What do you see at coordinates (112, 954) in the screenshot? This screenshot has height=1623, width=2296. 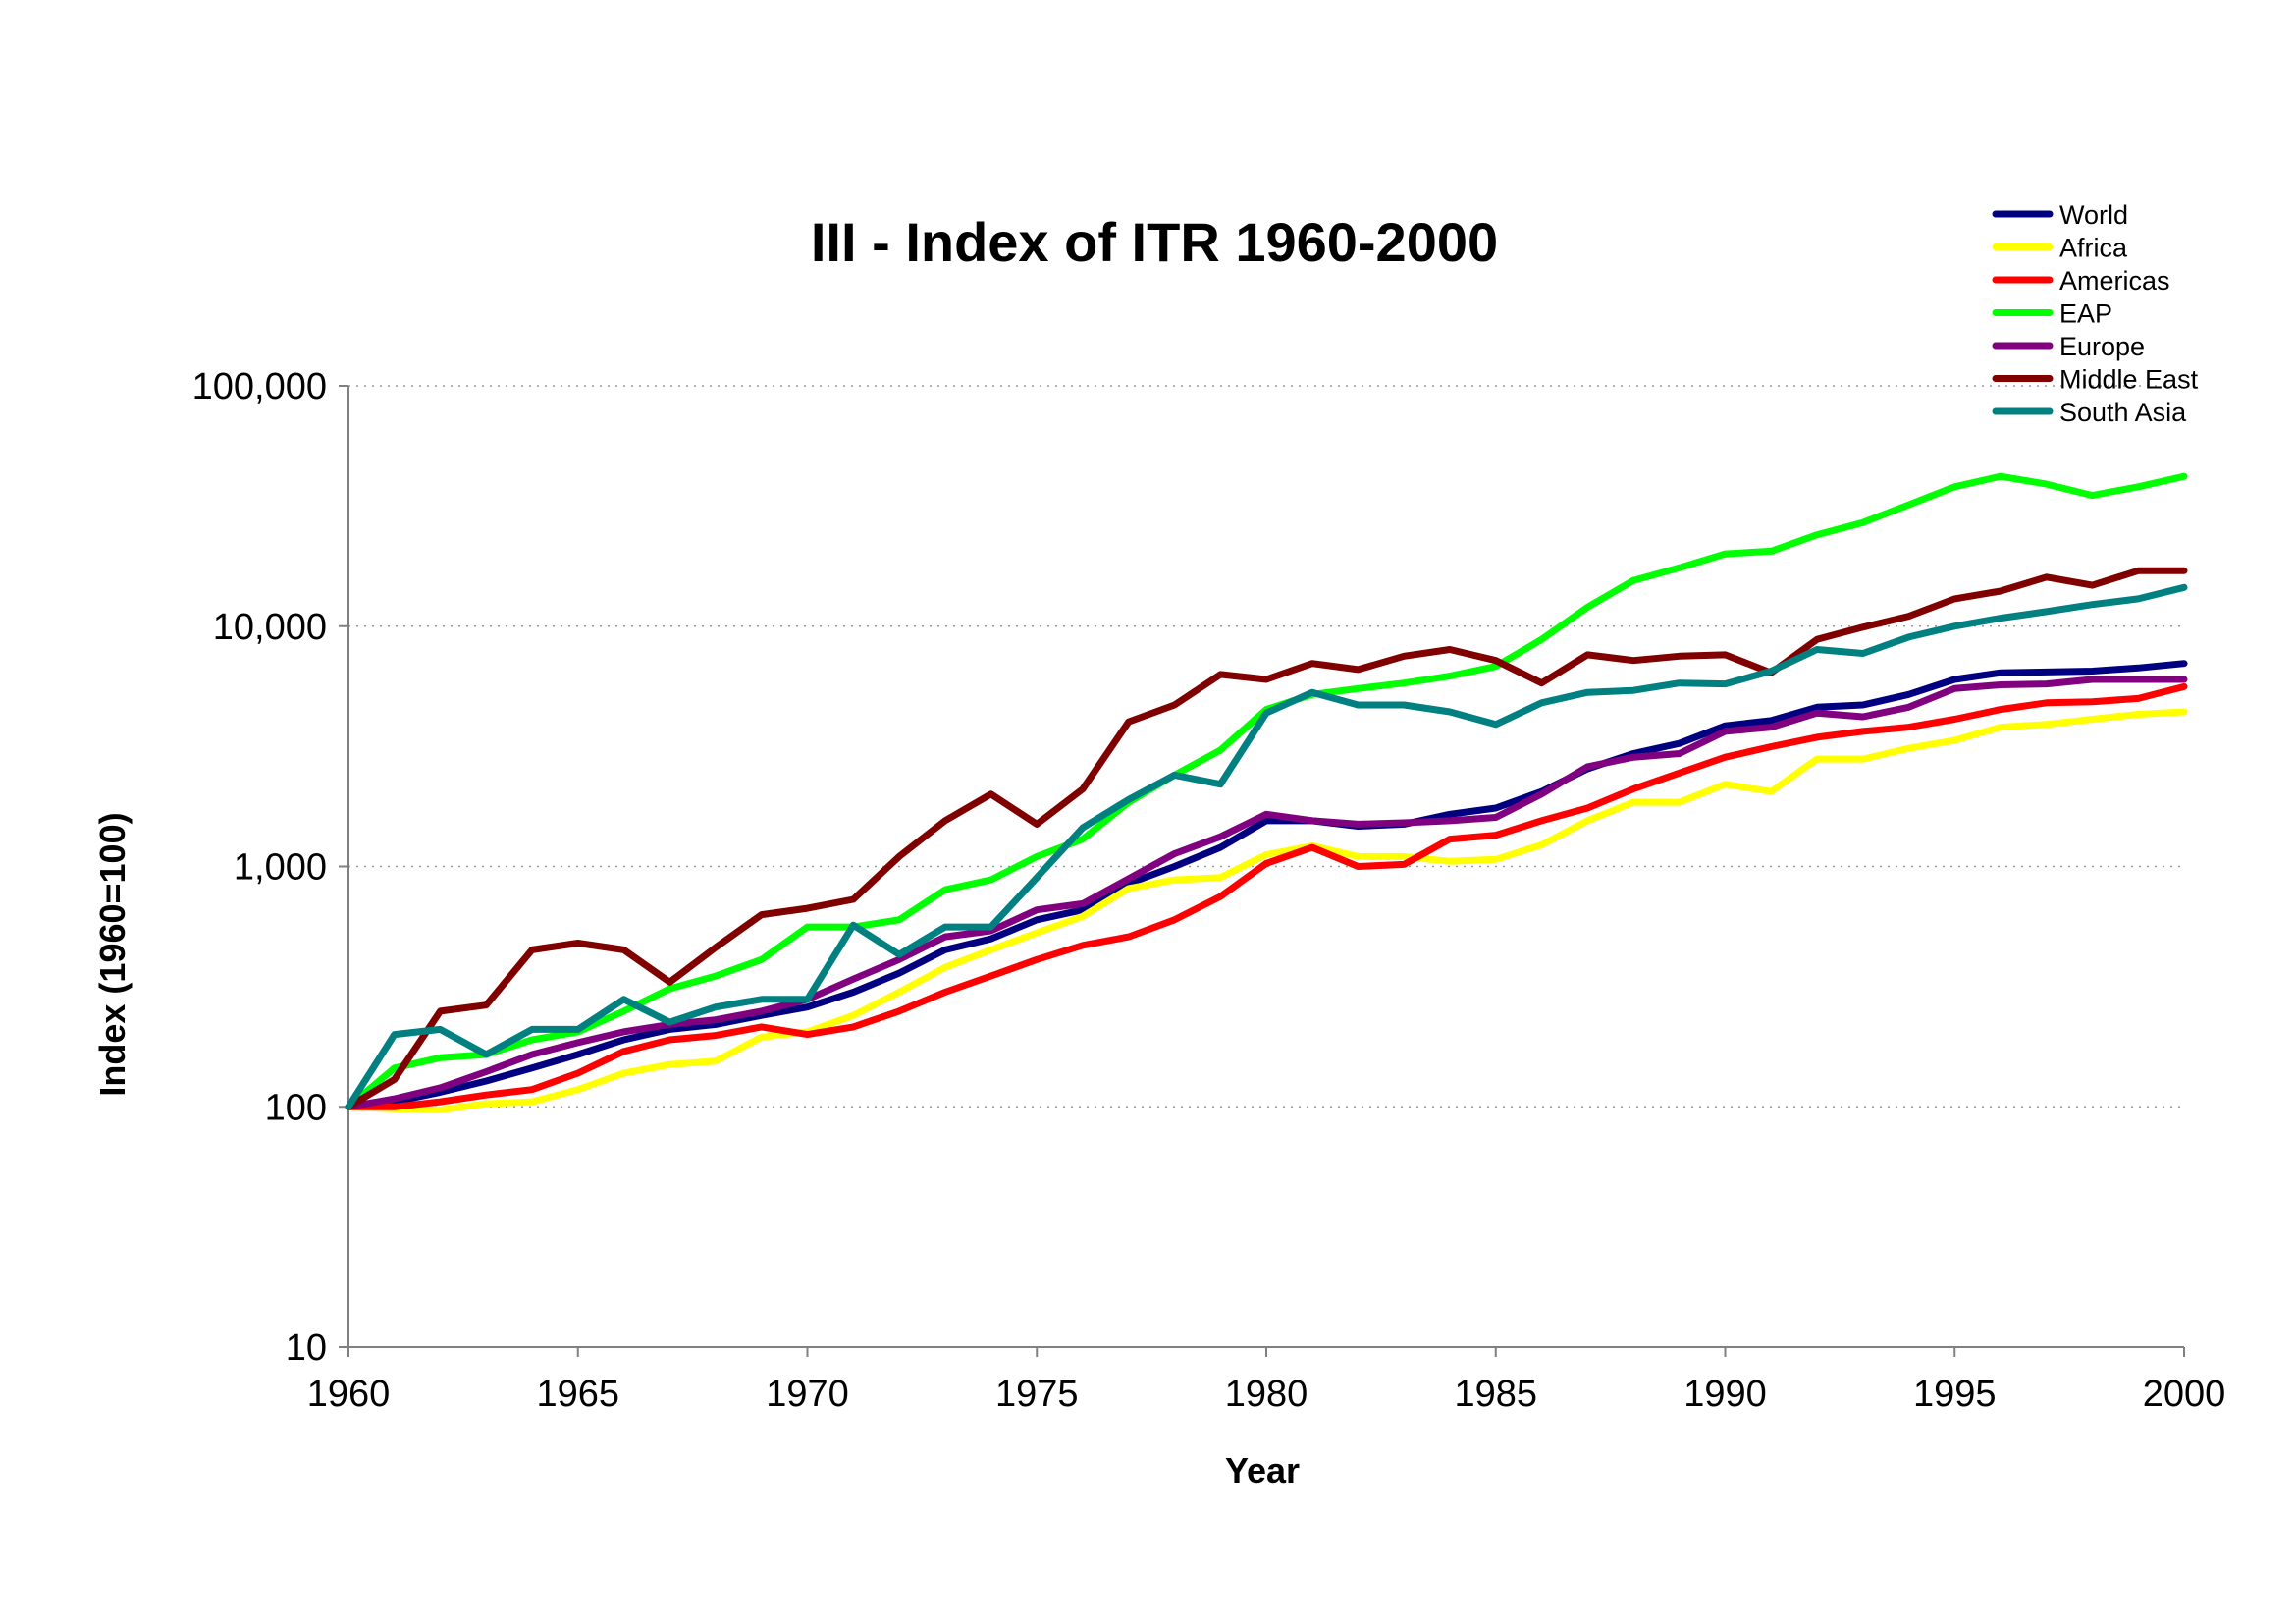 I see `y-axis-title: Index (1960=100)` at bounding box center [112, 954].